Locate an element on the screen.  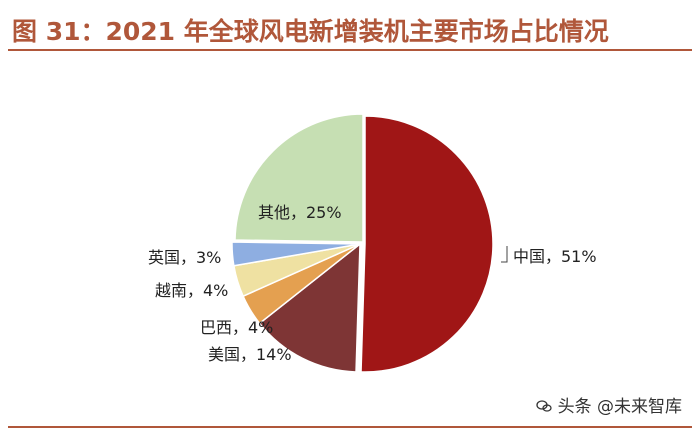
slice-label-英国: 英国，3% is located at coordinates (184, 257).